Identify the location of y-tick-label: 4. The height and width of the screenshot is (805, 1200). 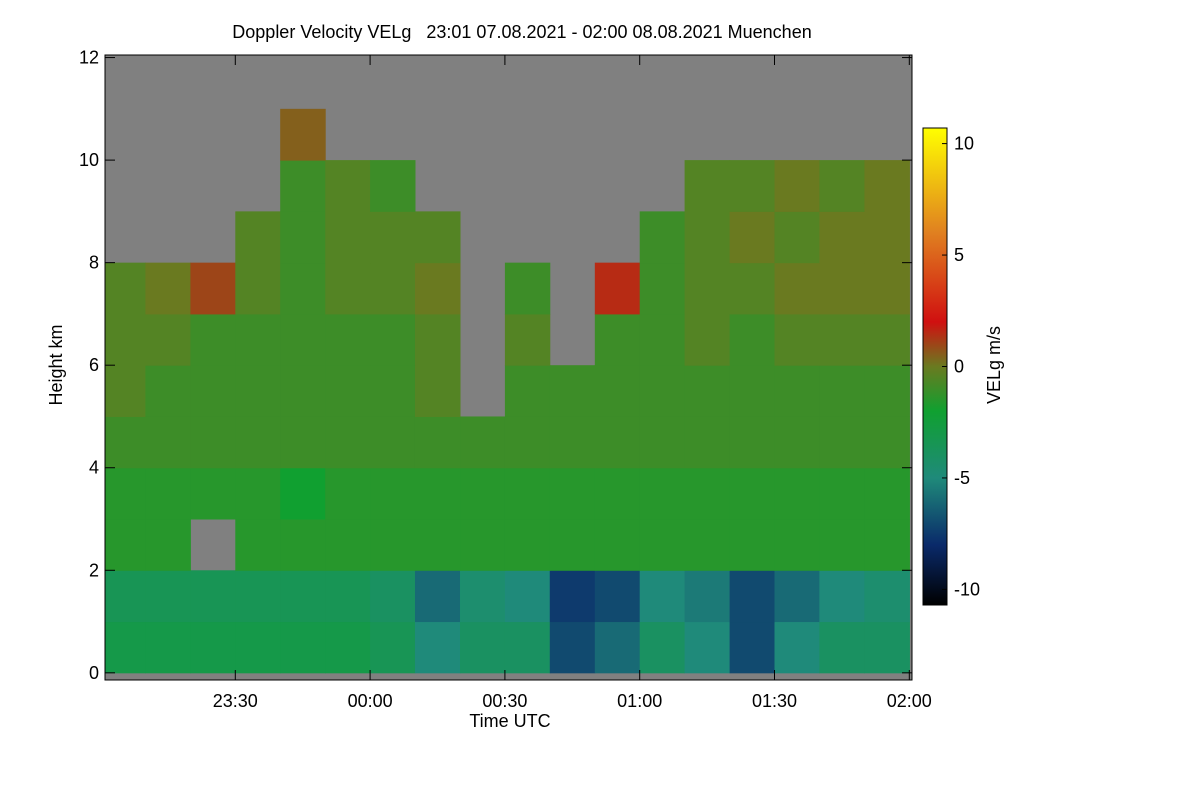
(94, 468).